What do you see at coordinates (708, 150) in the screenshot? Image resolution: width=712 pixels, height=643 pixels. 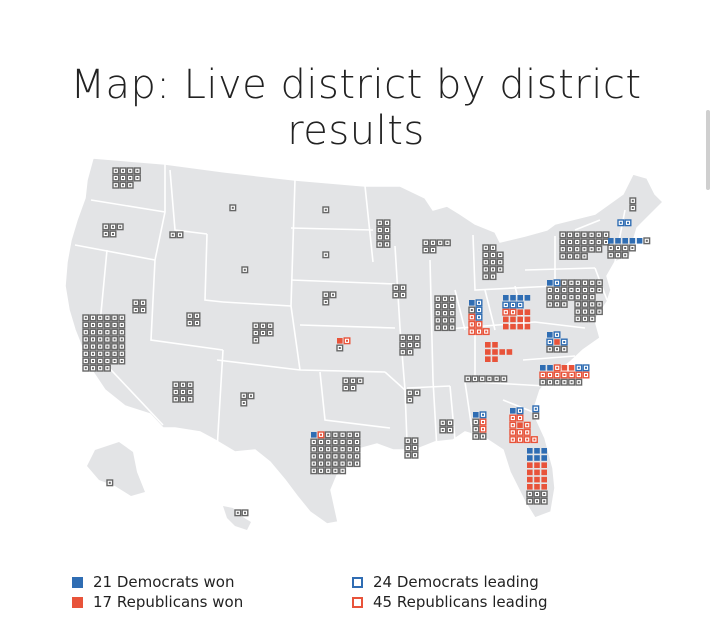 I see `scrollbar` at bounding box center [708, 150].